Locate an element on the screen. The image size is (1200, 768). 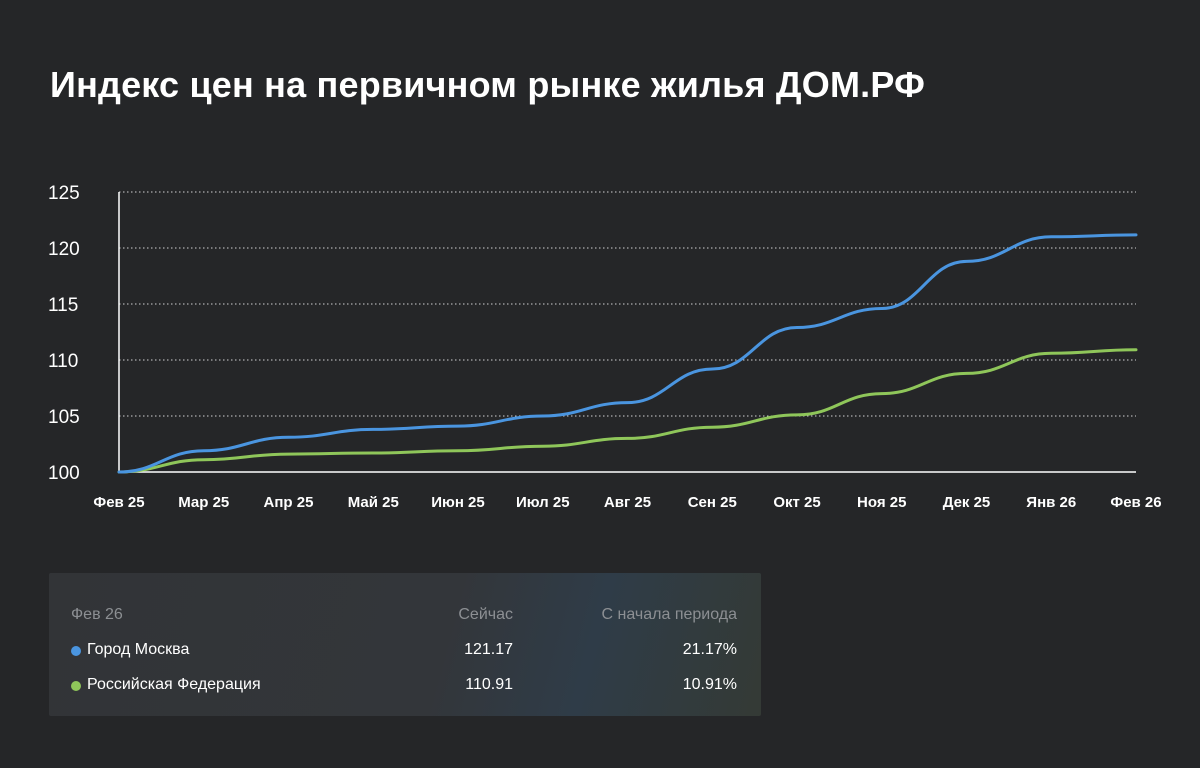
y-tick-label-105: 105 is located at coordinates (64, 417).